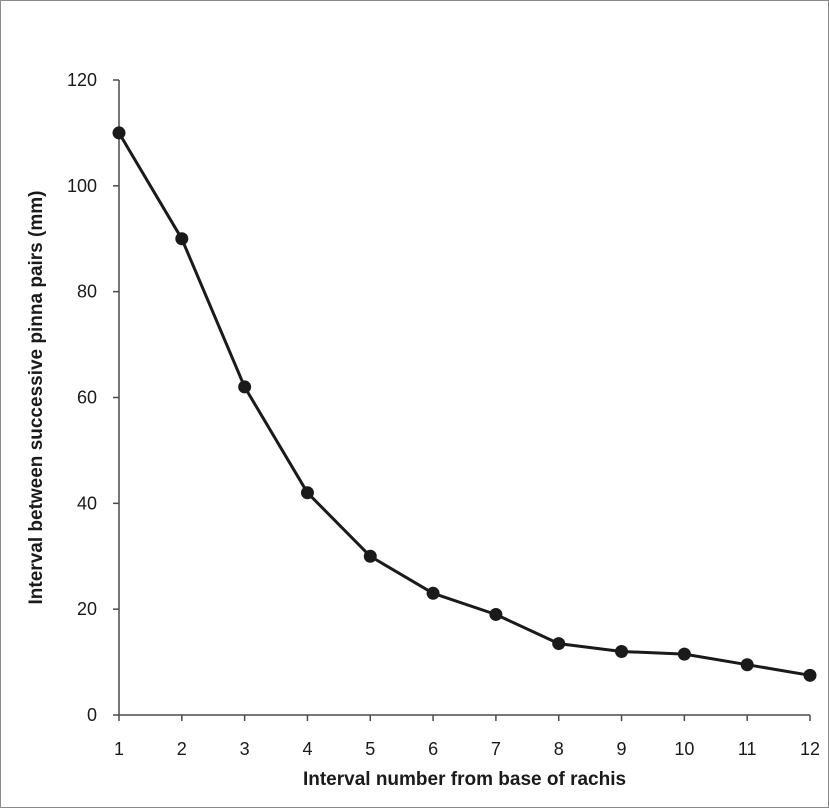 The height and width of the screenshot is (808, 829). What do you see at coordinates (92, 715) in the screenshot?
I see `y-tick-label: 0` at bounding box center [92, 715].